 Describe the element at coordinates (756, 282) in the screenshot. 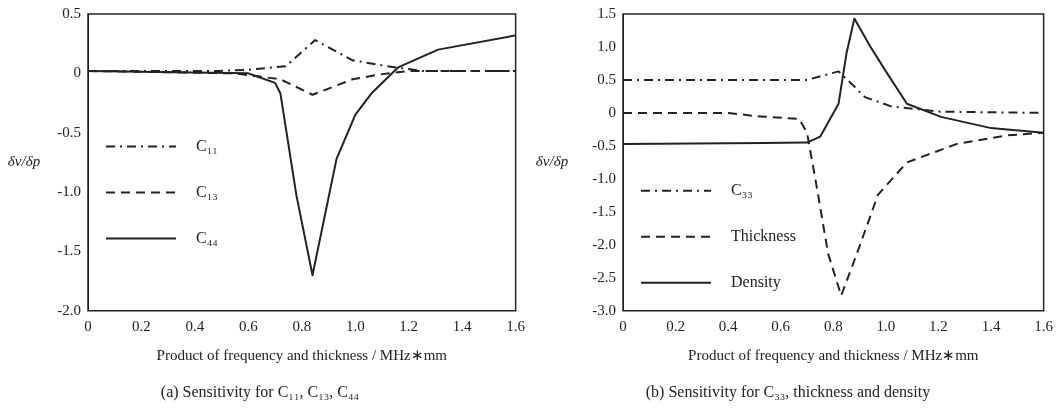

I see `legend-label: Density` at that location.